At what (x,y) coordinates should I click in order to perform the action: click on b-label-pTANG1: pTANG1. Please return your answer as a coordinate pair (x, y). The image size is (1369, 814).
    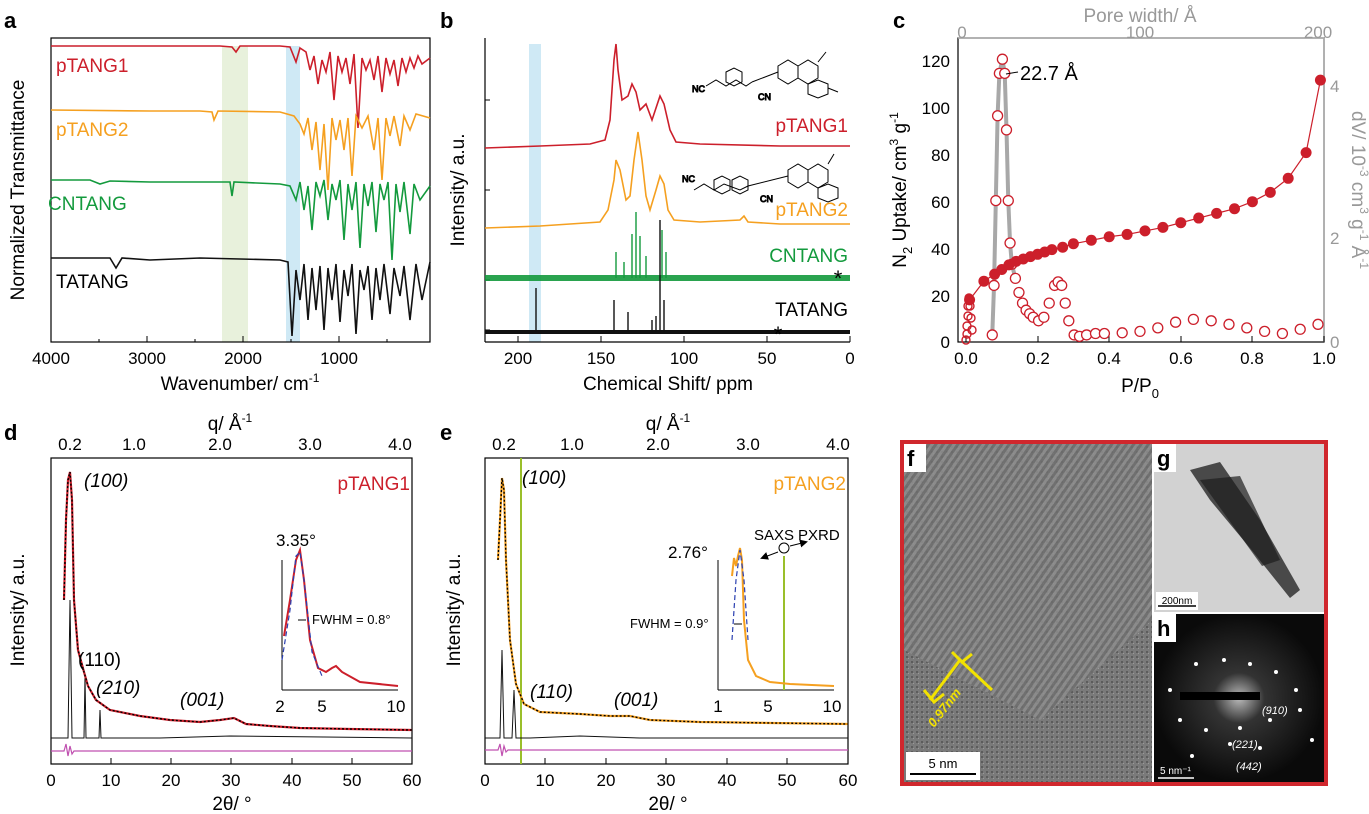
    Looking at the image, I should click on (811, 126).